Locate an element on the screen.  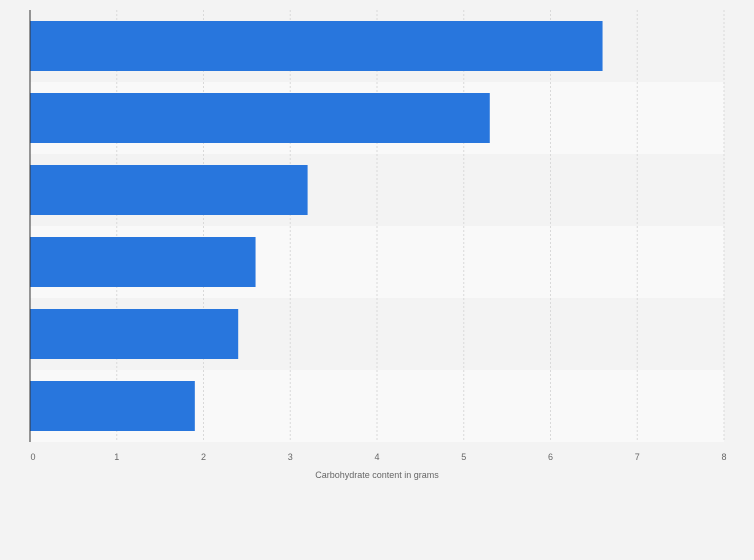
x-tick-label: 2 is located at coordinates (203, 457).